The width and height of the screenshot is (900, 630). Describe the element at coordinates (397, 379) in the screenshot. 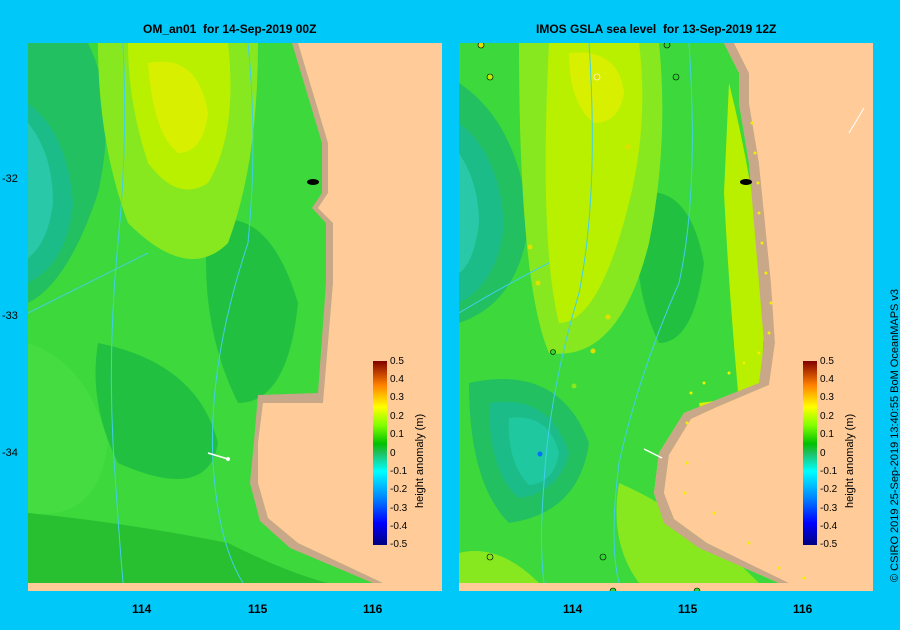

I see `left-colorbar-tick: 0.4` at that location.